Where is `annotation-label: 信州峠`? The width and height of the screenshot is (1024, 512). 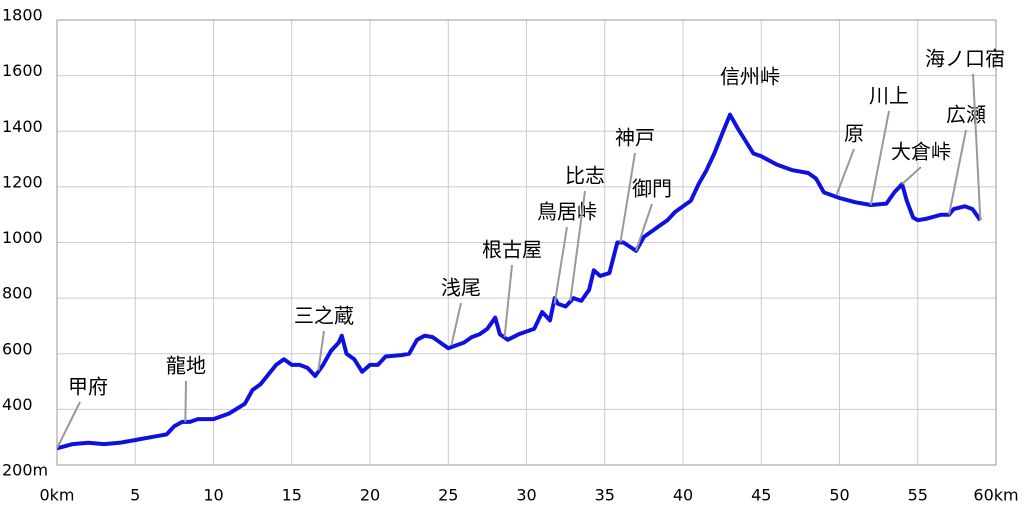
annotation-label: 信州峠 is located at coordinates (750, 77).